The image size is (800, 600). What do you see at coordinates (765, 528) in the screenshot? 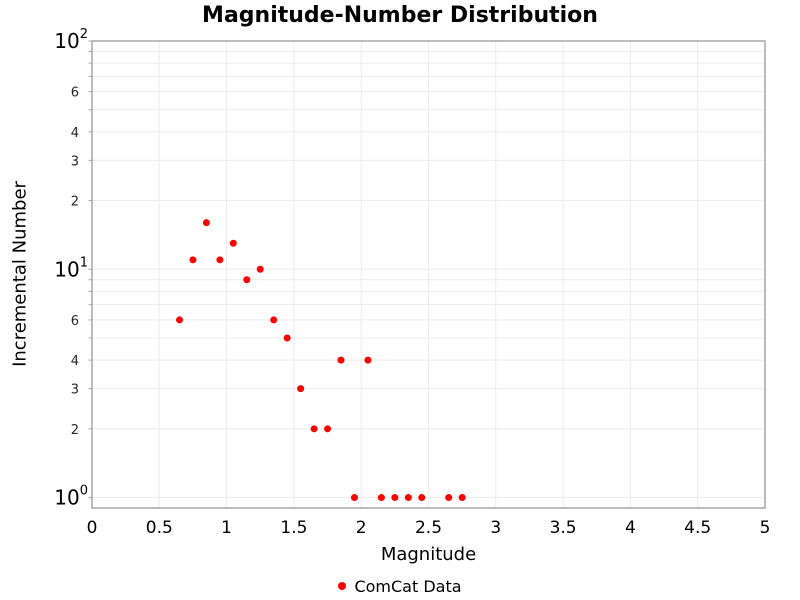
I see `x-tick-label: 5` at bounding box center [765, 528].